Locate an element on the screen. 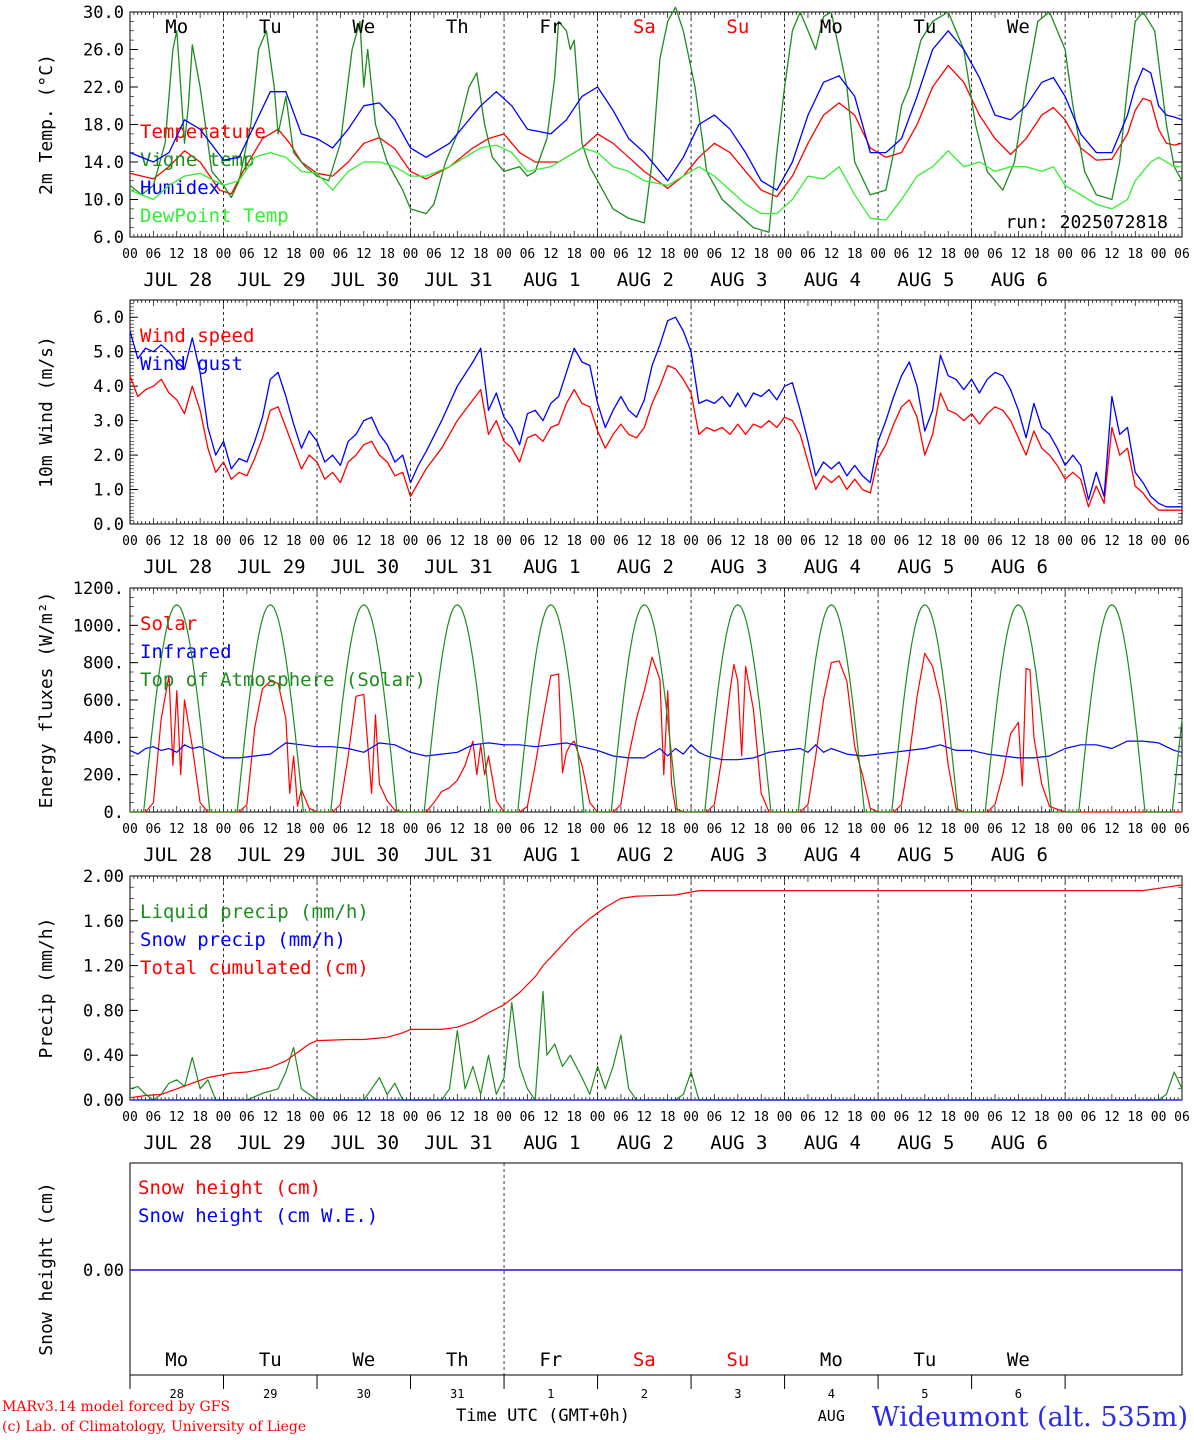 Image resolution: width=1194 pixels, height=1440 pixels. y-axis-label: 10m Wind (m/s) is located at coordinates (46, 412).